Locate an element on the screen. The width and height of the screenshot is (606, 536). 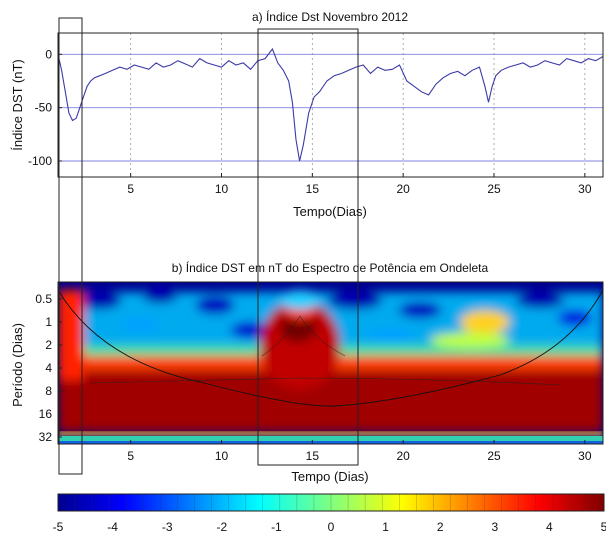
y-tick-label: 0.5 is located at coordinates (43, 299).